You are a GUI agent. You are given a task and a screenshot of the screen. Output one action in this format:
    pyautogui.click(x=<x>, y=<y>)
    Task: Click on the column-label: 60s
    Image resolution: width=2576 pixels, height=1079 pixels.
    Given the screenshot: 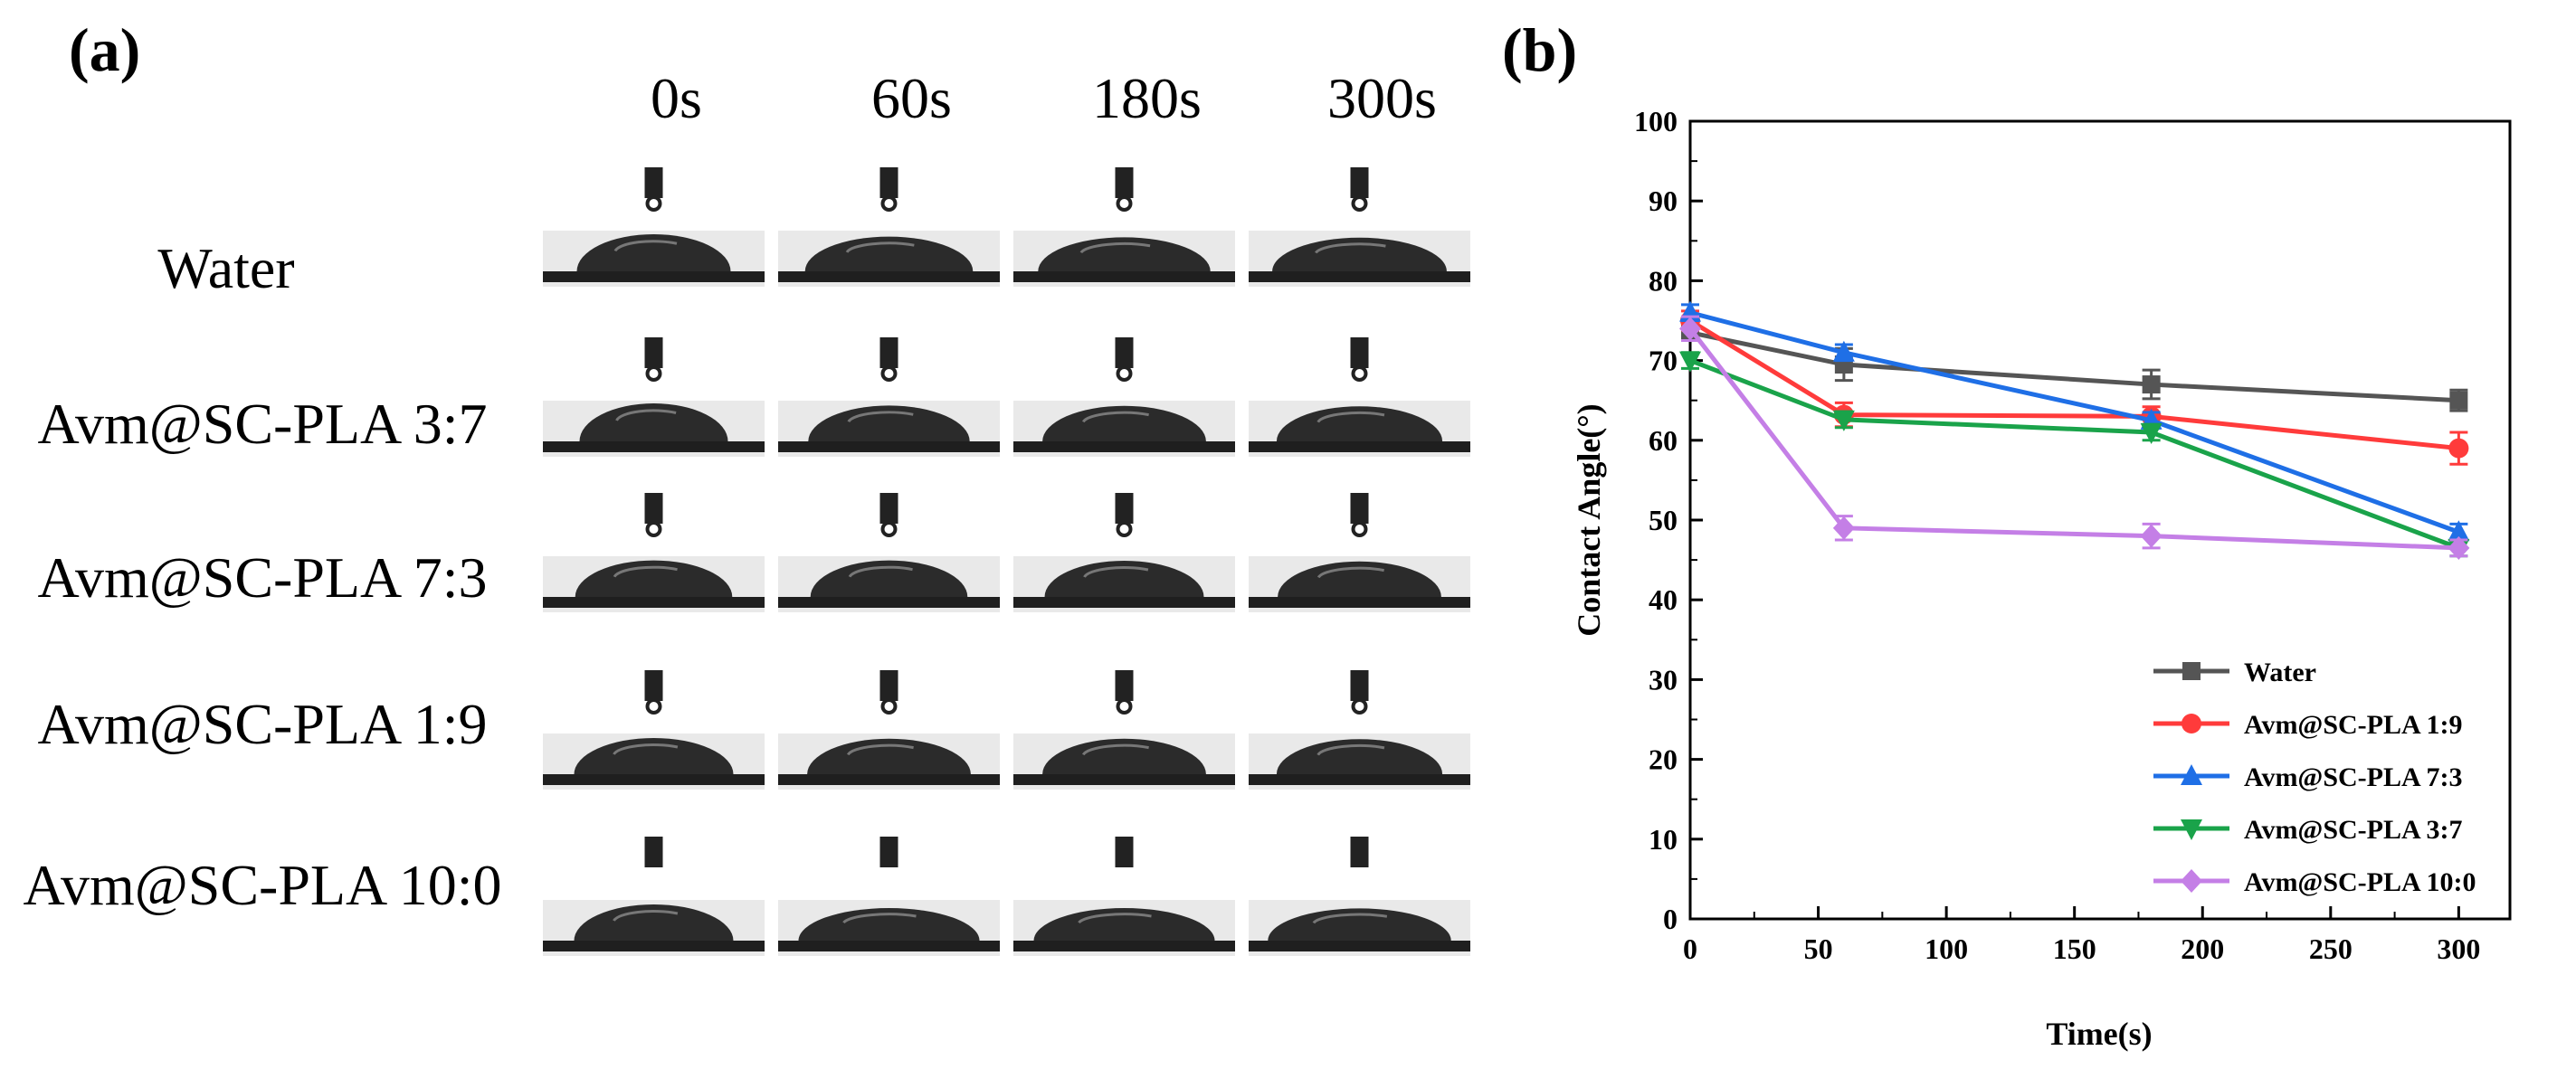 What is the action you would take?
    pyautogui.click(x=912, y=98)
    